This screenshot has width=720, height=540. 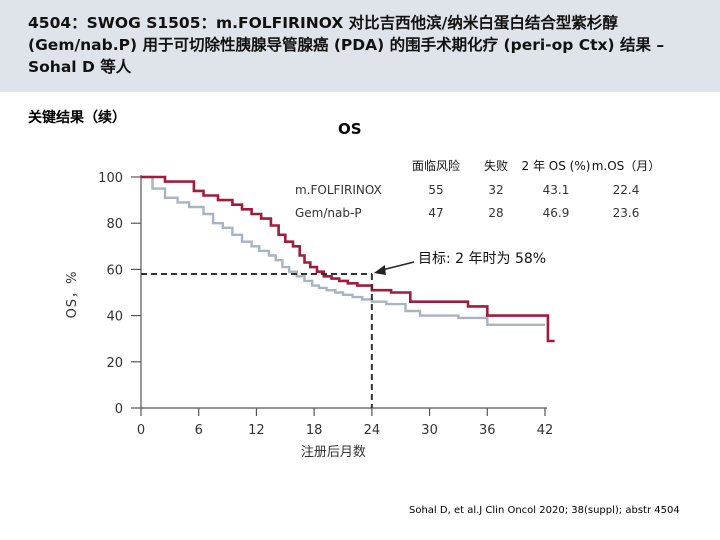 I want to click on x-tick-label: 6, so click(x=199, y=430).